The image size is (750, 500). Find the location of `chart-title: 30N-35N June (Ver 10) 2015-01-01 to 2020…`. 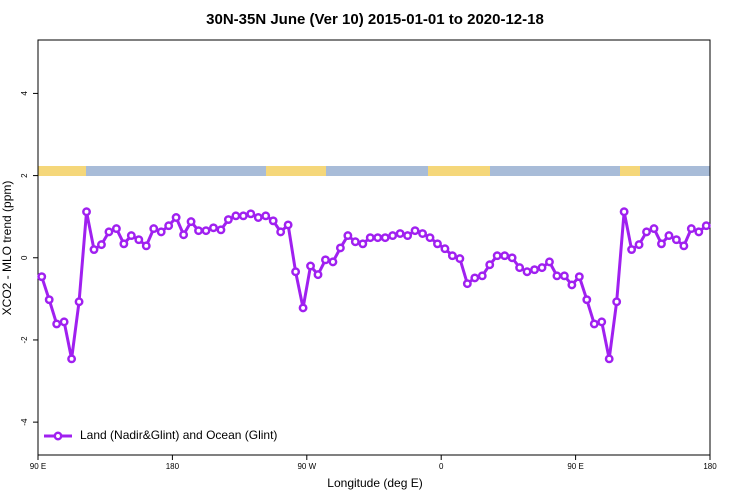

chart-title: 30N-35N June (Ver 10) 2015-01-01 to 2020… is located at coordinates (375, 19).